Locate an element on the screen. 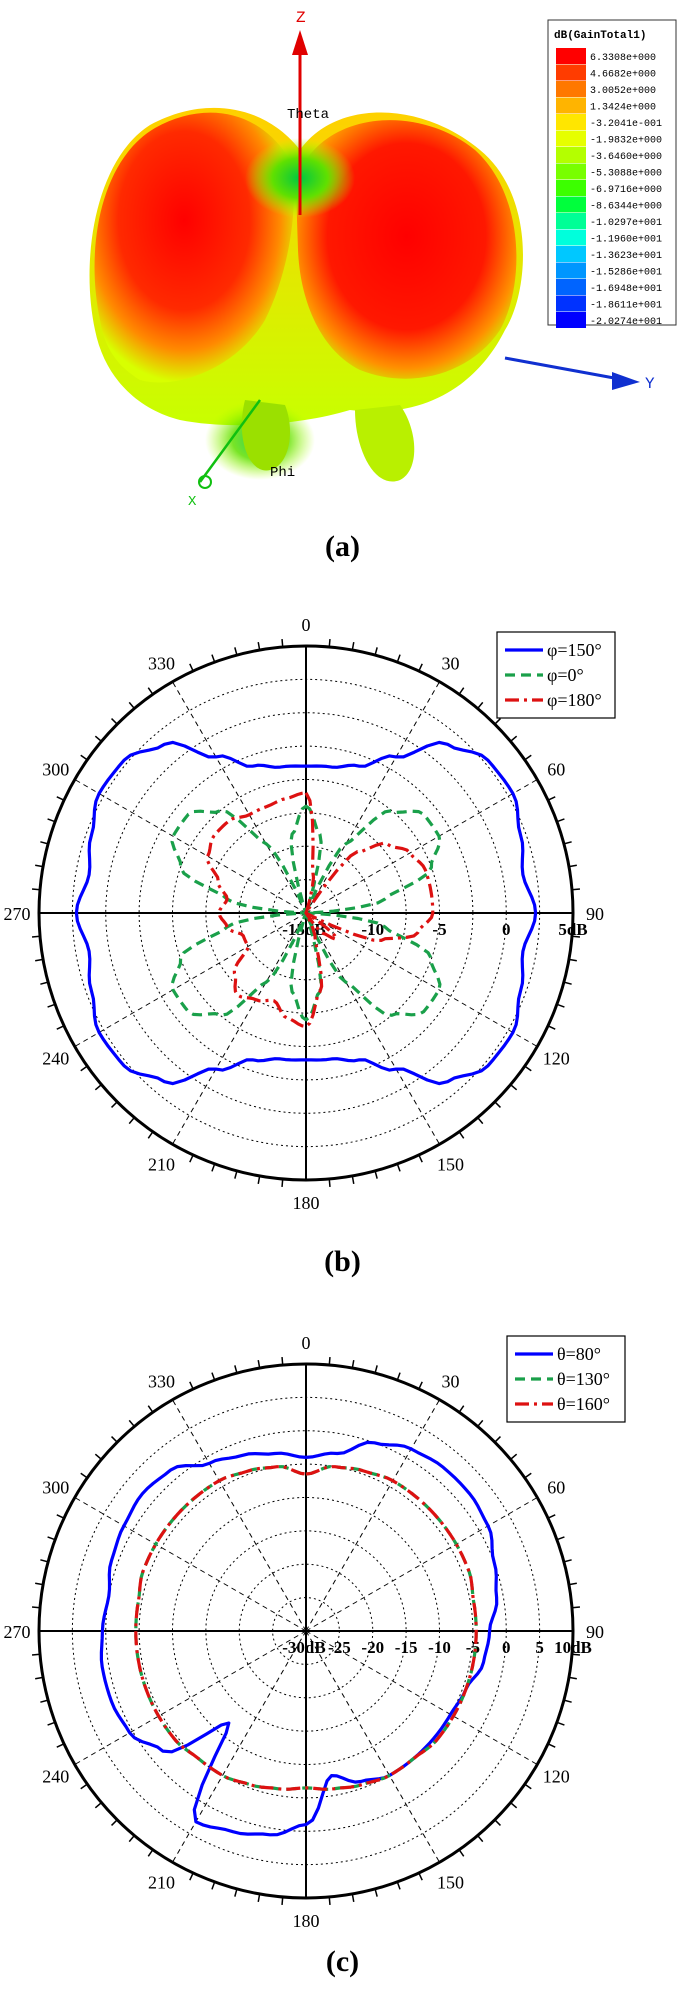 This screenshot has width=685, height=1992. angle-tick-label: 90 is located at coordinates (595, 914).